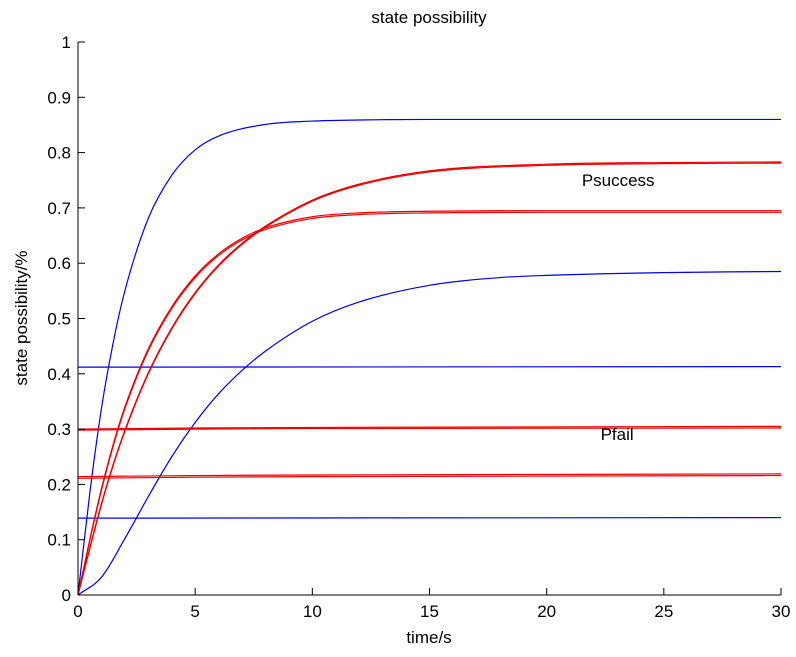  I want to click on x-tick-label: 5, so click(194, 611).